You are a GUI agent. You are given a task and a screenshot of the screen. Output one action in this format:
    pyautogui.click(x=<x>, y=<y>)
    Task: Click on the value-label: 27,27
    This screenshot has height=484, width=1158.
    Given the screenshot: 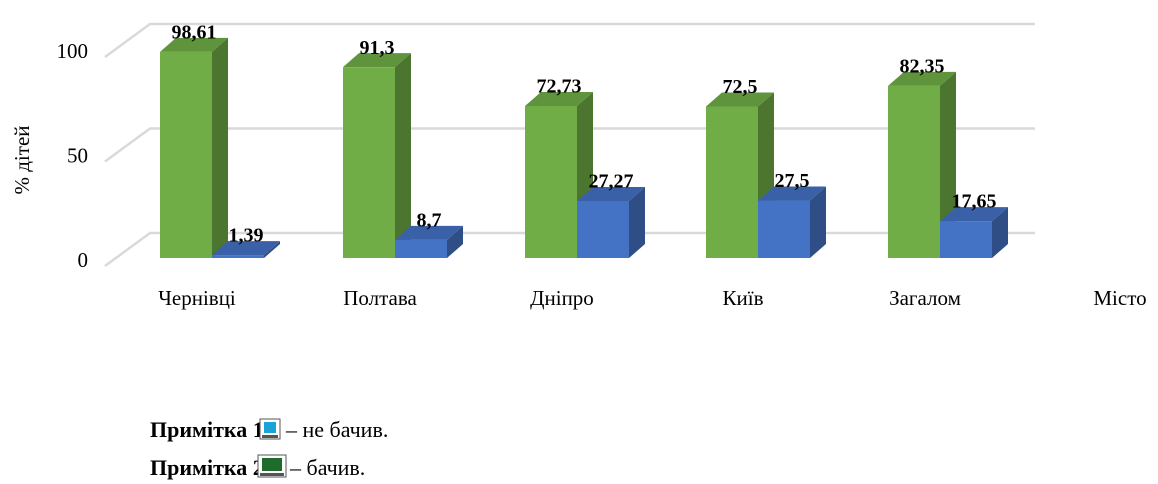 What is the action you would take?
    pyautogui.click(x=611, y=182)
    